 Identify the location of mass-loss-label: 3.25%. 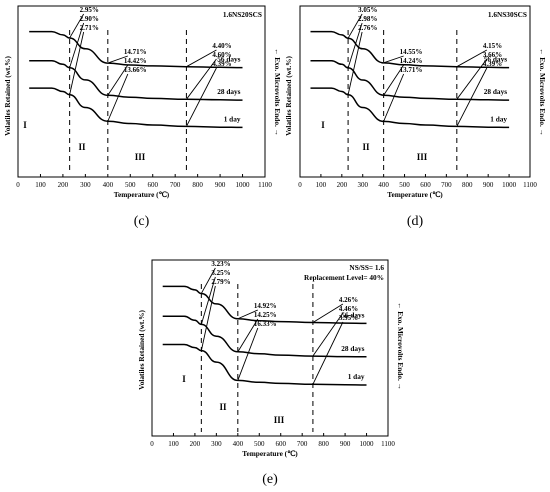
(220, 273).